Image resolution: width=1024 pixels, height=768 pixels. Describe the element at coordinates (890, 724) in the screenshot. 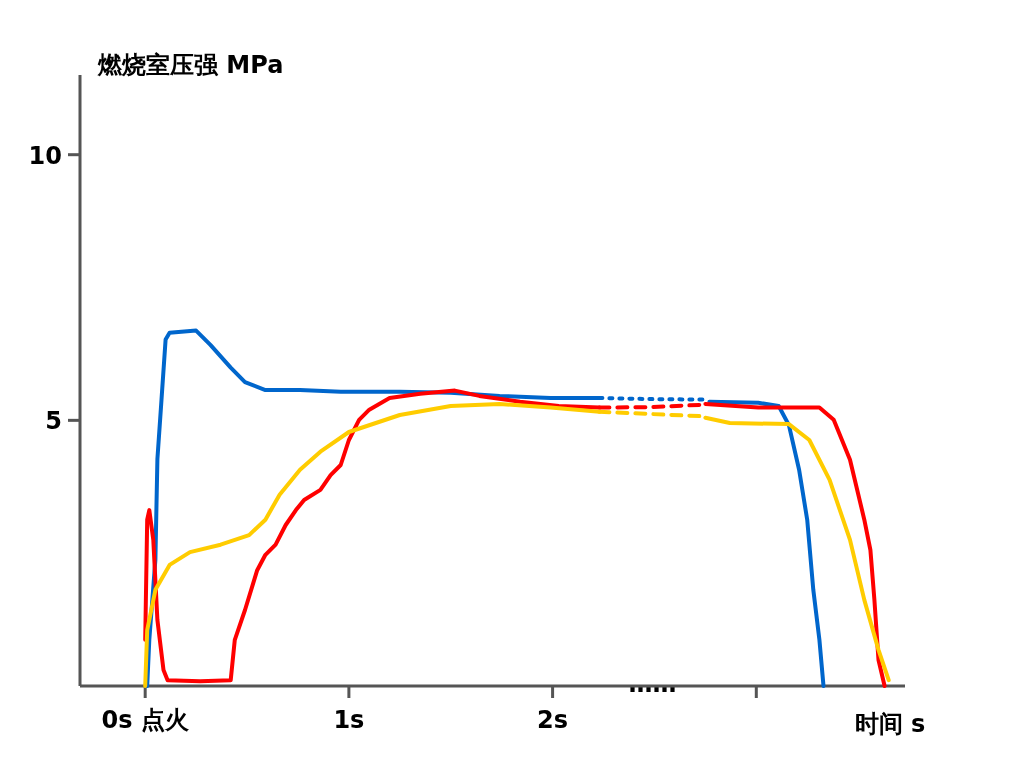

I see `x-axis-title: 时间 s` at that location.